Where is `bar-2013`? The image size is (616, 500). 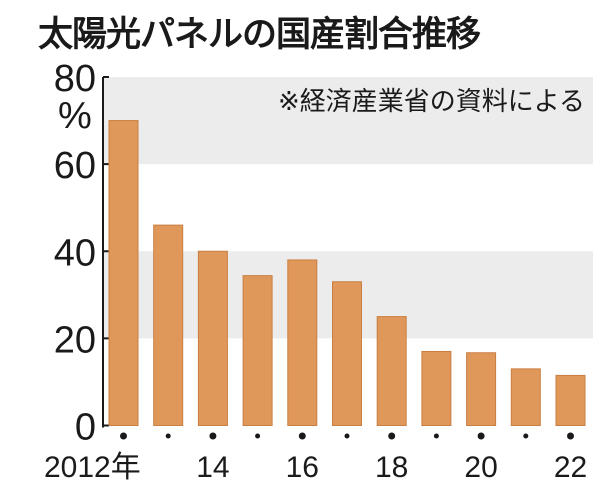
bar-2013 is located at coordinates (168, 325).